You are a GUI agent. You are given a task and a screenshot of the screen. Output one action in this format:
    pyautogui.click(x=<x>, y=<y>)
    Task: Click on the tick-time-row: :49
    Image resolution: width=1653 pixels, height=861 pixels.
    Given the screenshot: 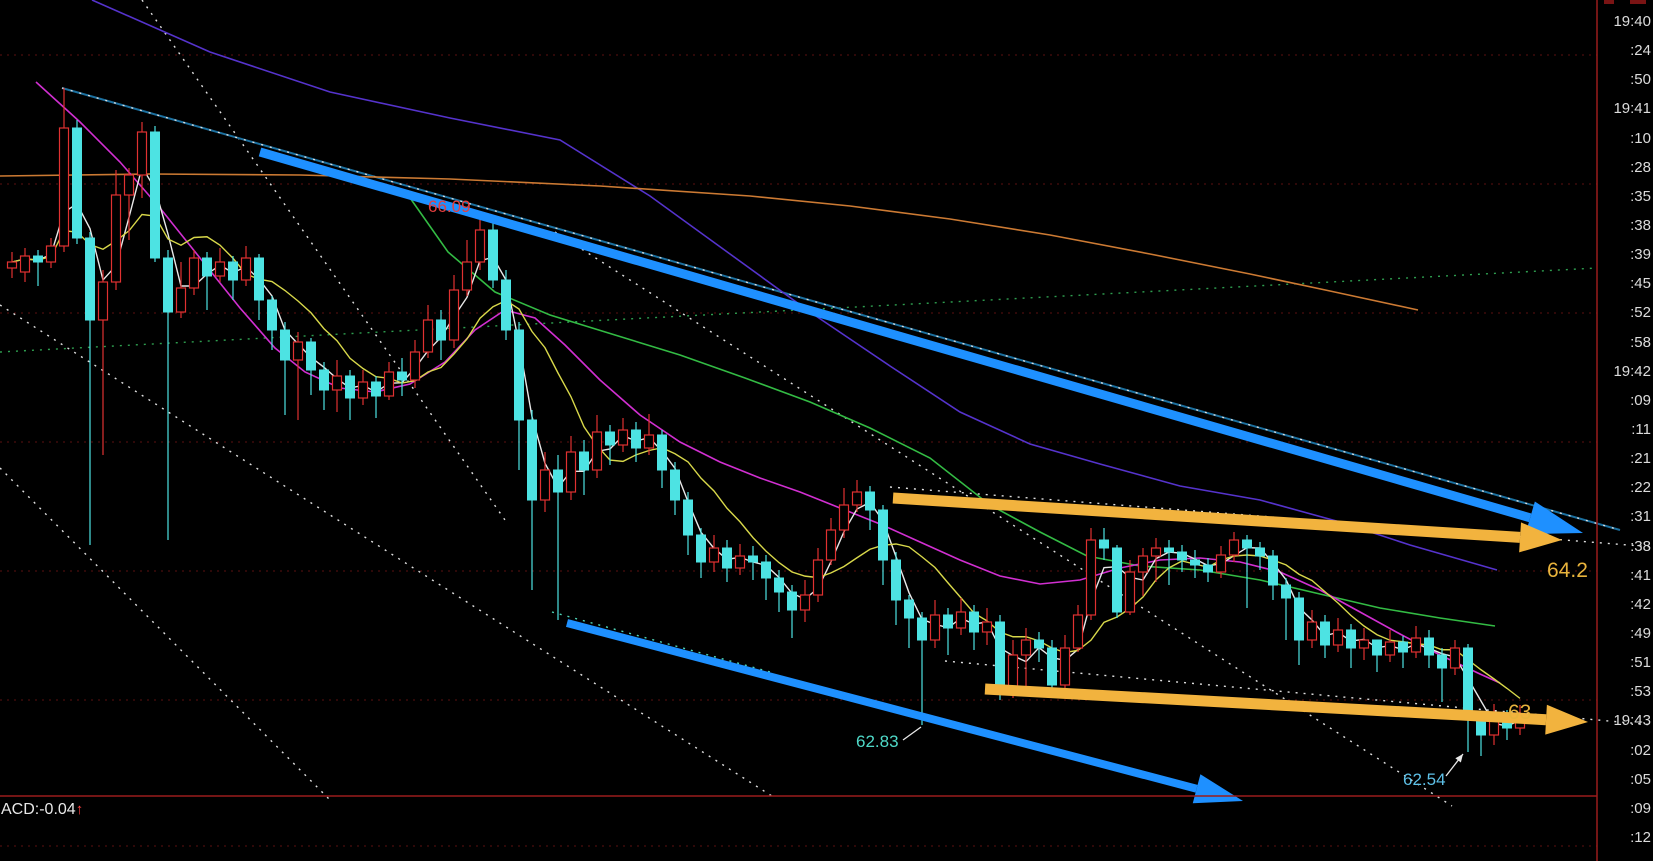 What is the action you would take?
    pyautogui.click(x=1640, y=633)
    